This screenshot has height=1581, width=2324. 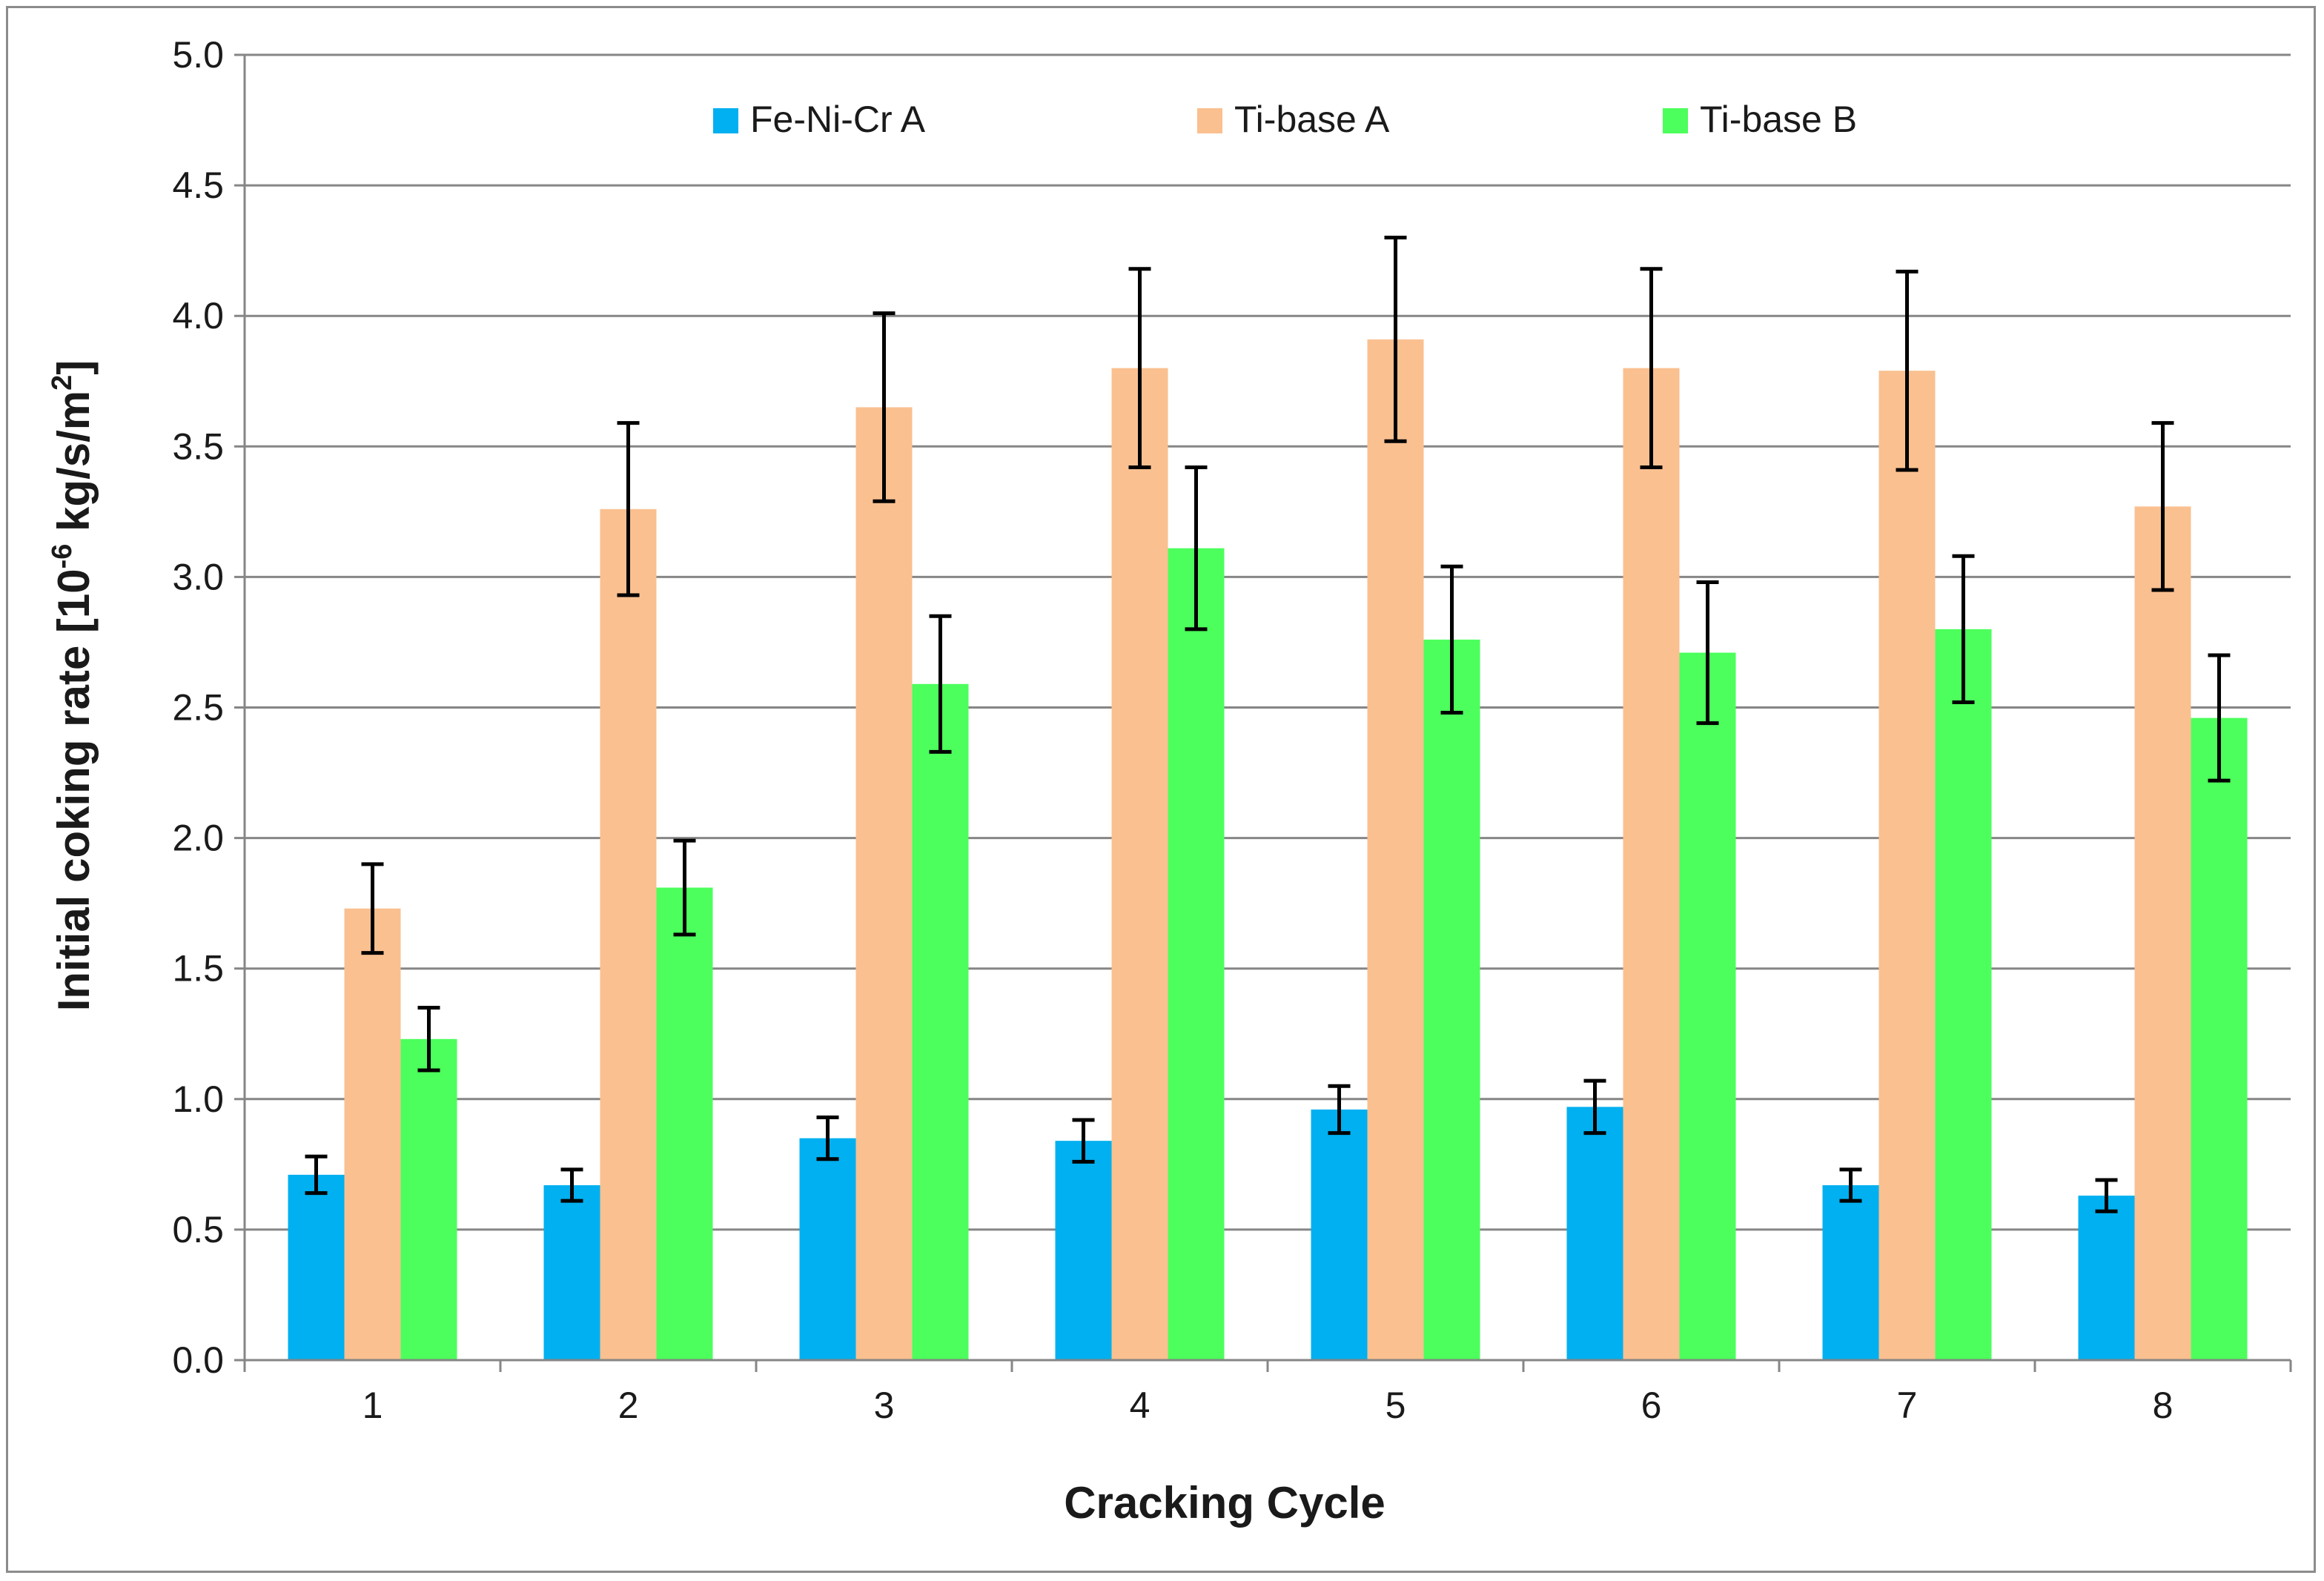 I want to click on x-tick-labels: 1 2 3 4 5 6 7 8, so click(x=1268, y=1405).